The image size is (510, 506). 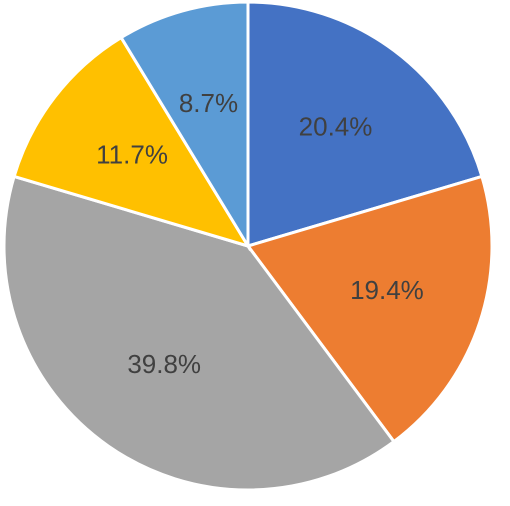 What do you see at coordinates (132, 155) in the screenshot?
I see `data-label: 11.7%` at bounding box center [132, 155].